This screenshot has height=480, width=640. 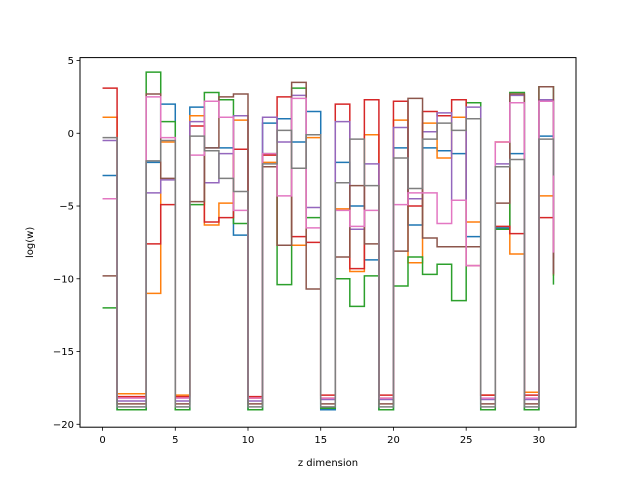 What do you see at coordinates (393, 440) in the screenshot?
I see `x-tick-label: 20` at bounding box center [393, 440].